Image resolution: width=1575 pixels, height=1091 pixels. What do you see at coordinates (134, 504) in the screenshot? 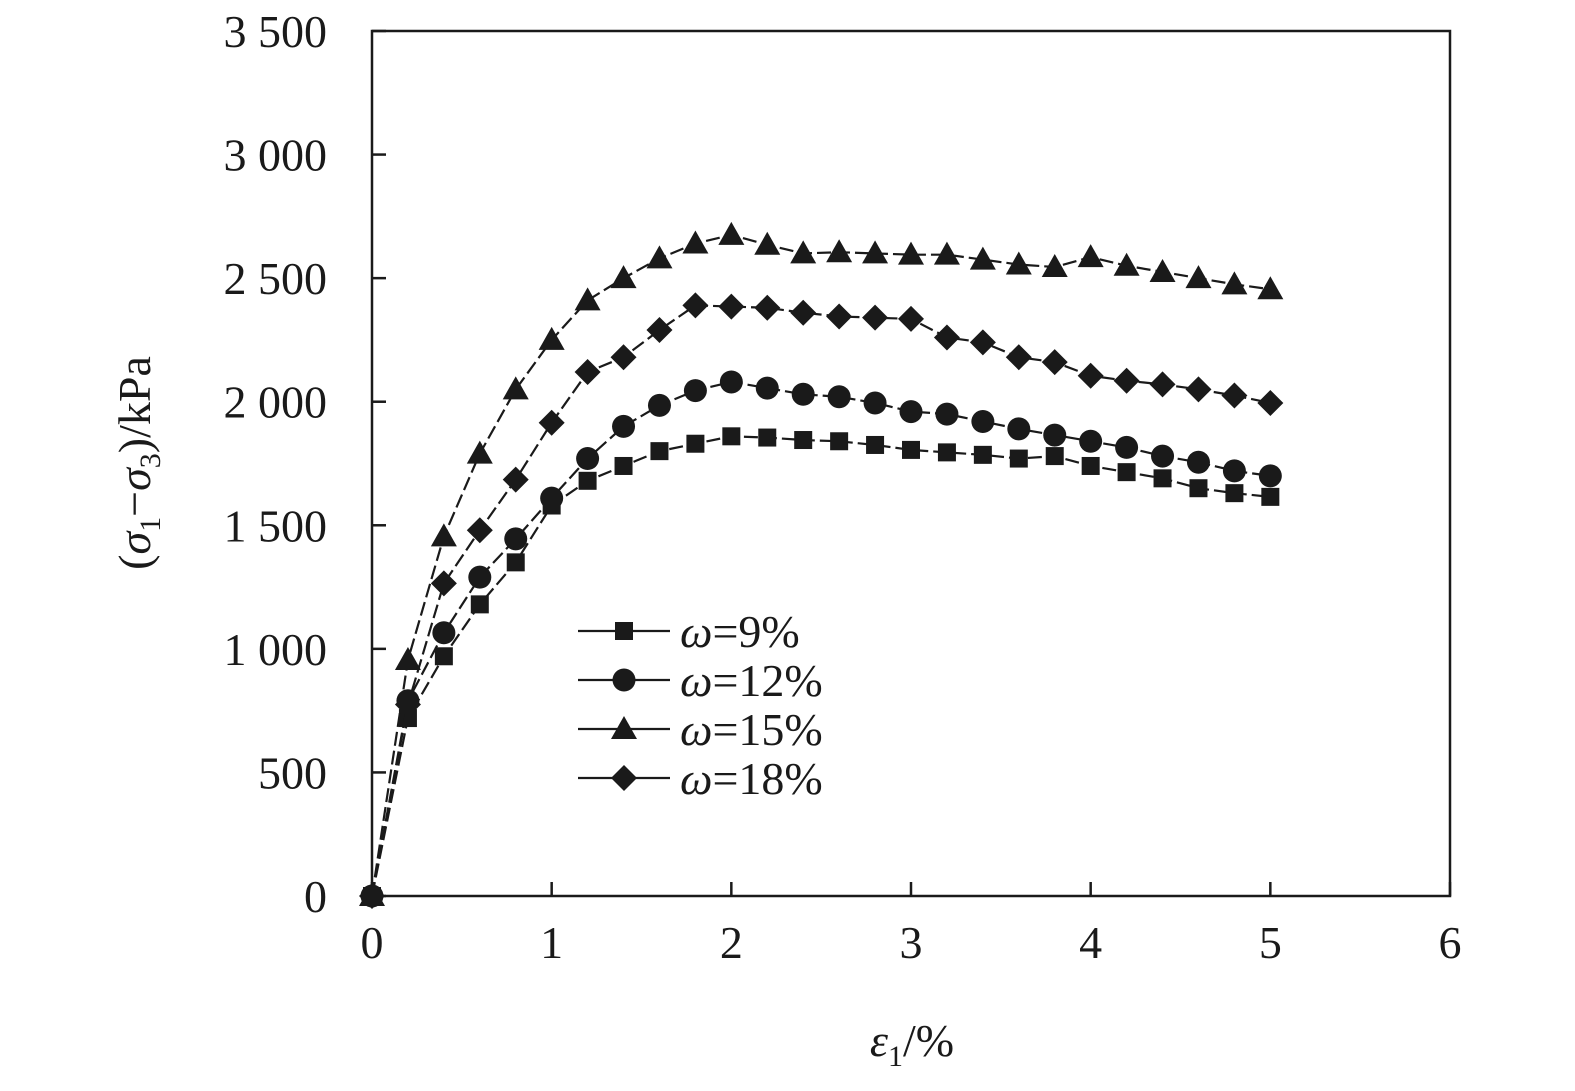
I see `y-axis-minus: −` at bounding box center [134, 504].